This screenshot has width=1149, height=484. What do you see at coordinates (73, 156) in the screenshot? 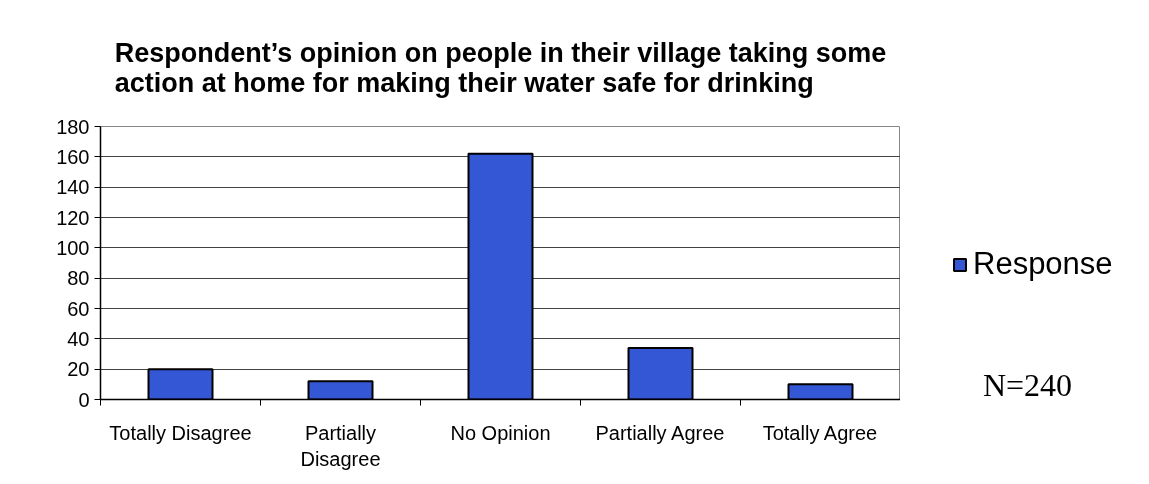
I see `y-tick-label: 160` at bounding box center [73, 156].